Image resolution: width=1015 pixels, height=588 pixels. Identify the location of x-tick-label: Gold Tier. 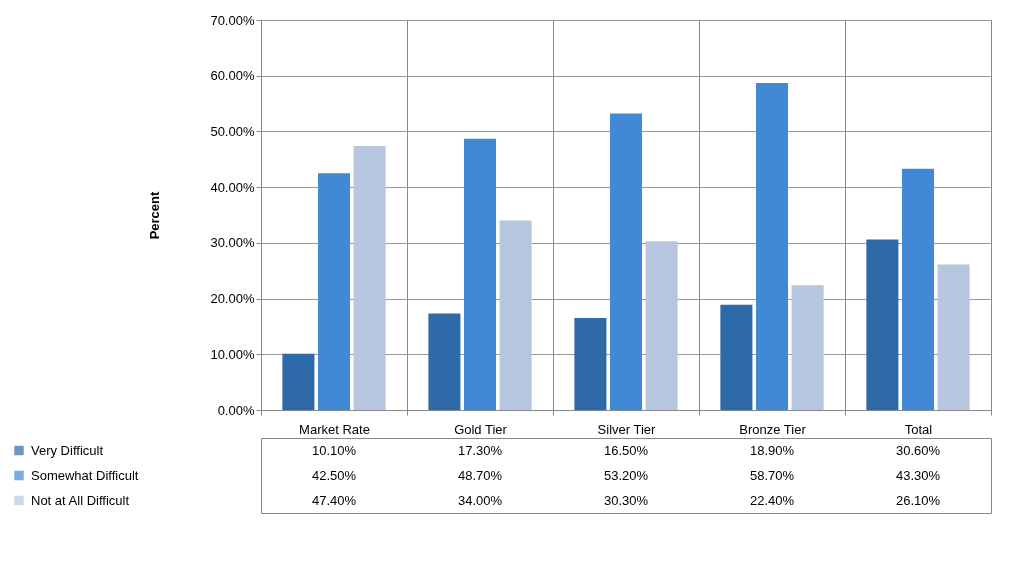
(481, 429).